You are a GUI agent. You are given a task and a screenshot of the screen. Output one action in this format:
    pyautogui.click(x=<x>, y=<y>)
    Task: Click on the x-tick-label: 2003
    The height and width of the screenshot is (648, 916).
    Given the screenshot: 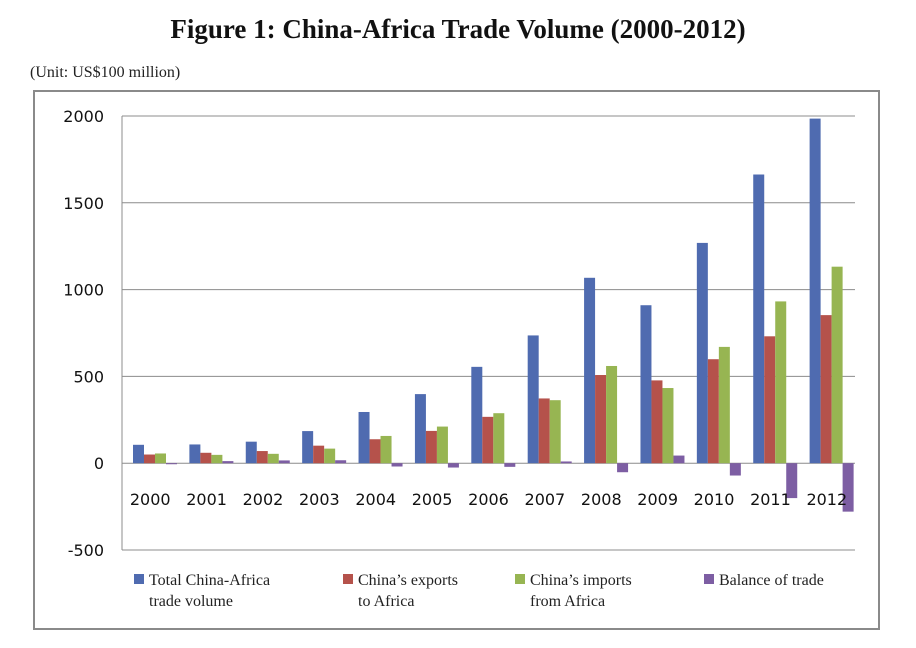 What is the action you would take?
    pyautogui.click(x=319, y=499)
    